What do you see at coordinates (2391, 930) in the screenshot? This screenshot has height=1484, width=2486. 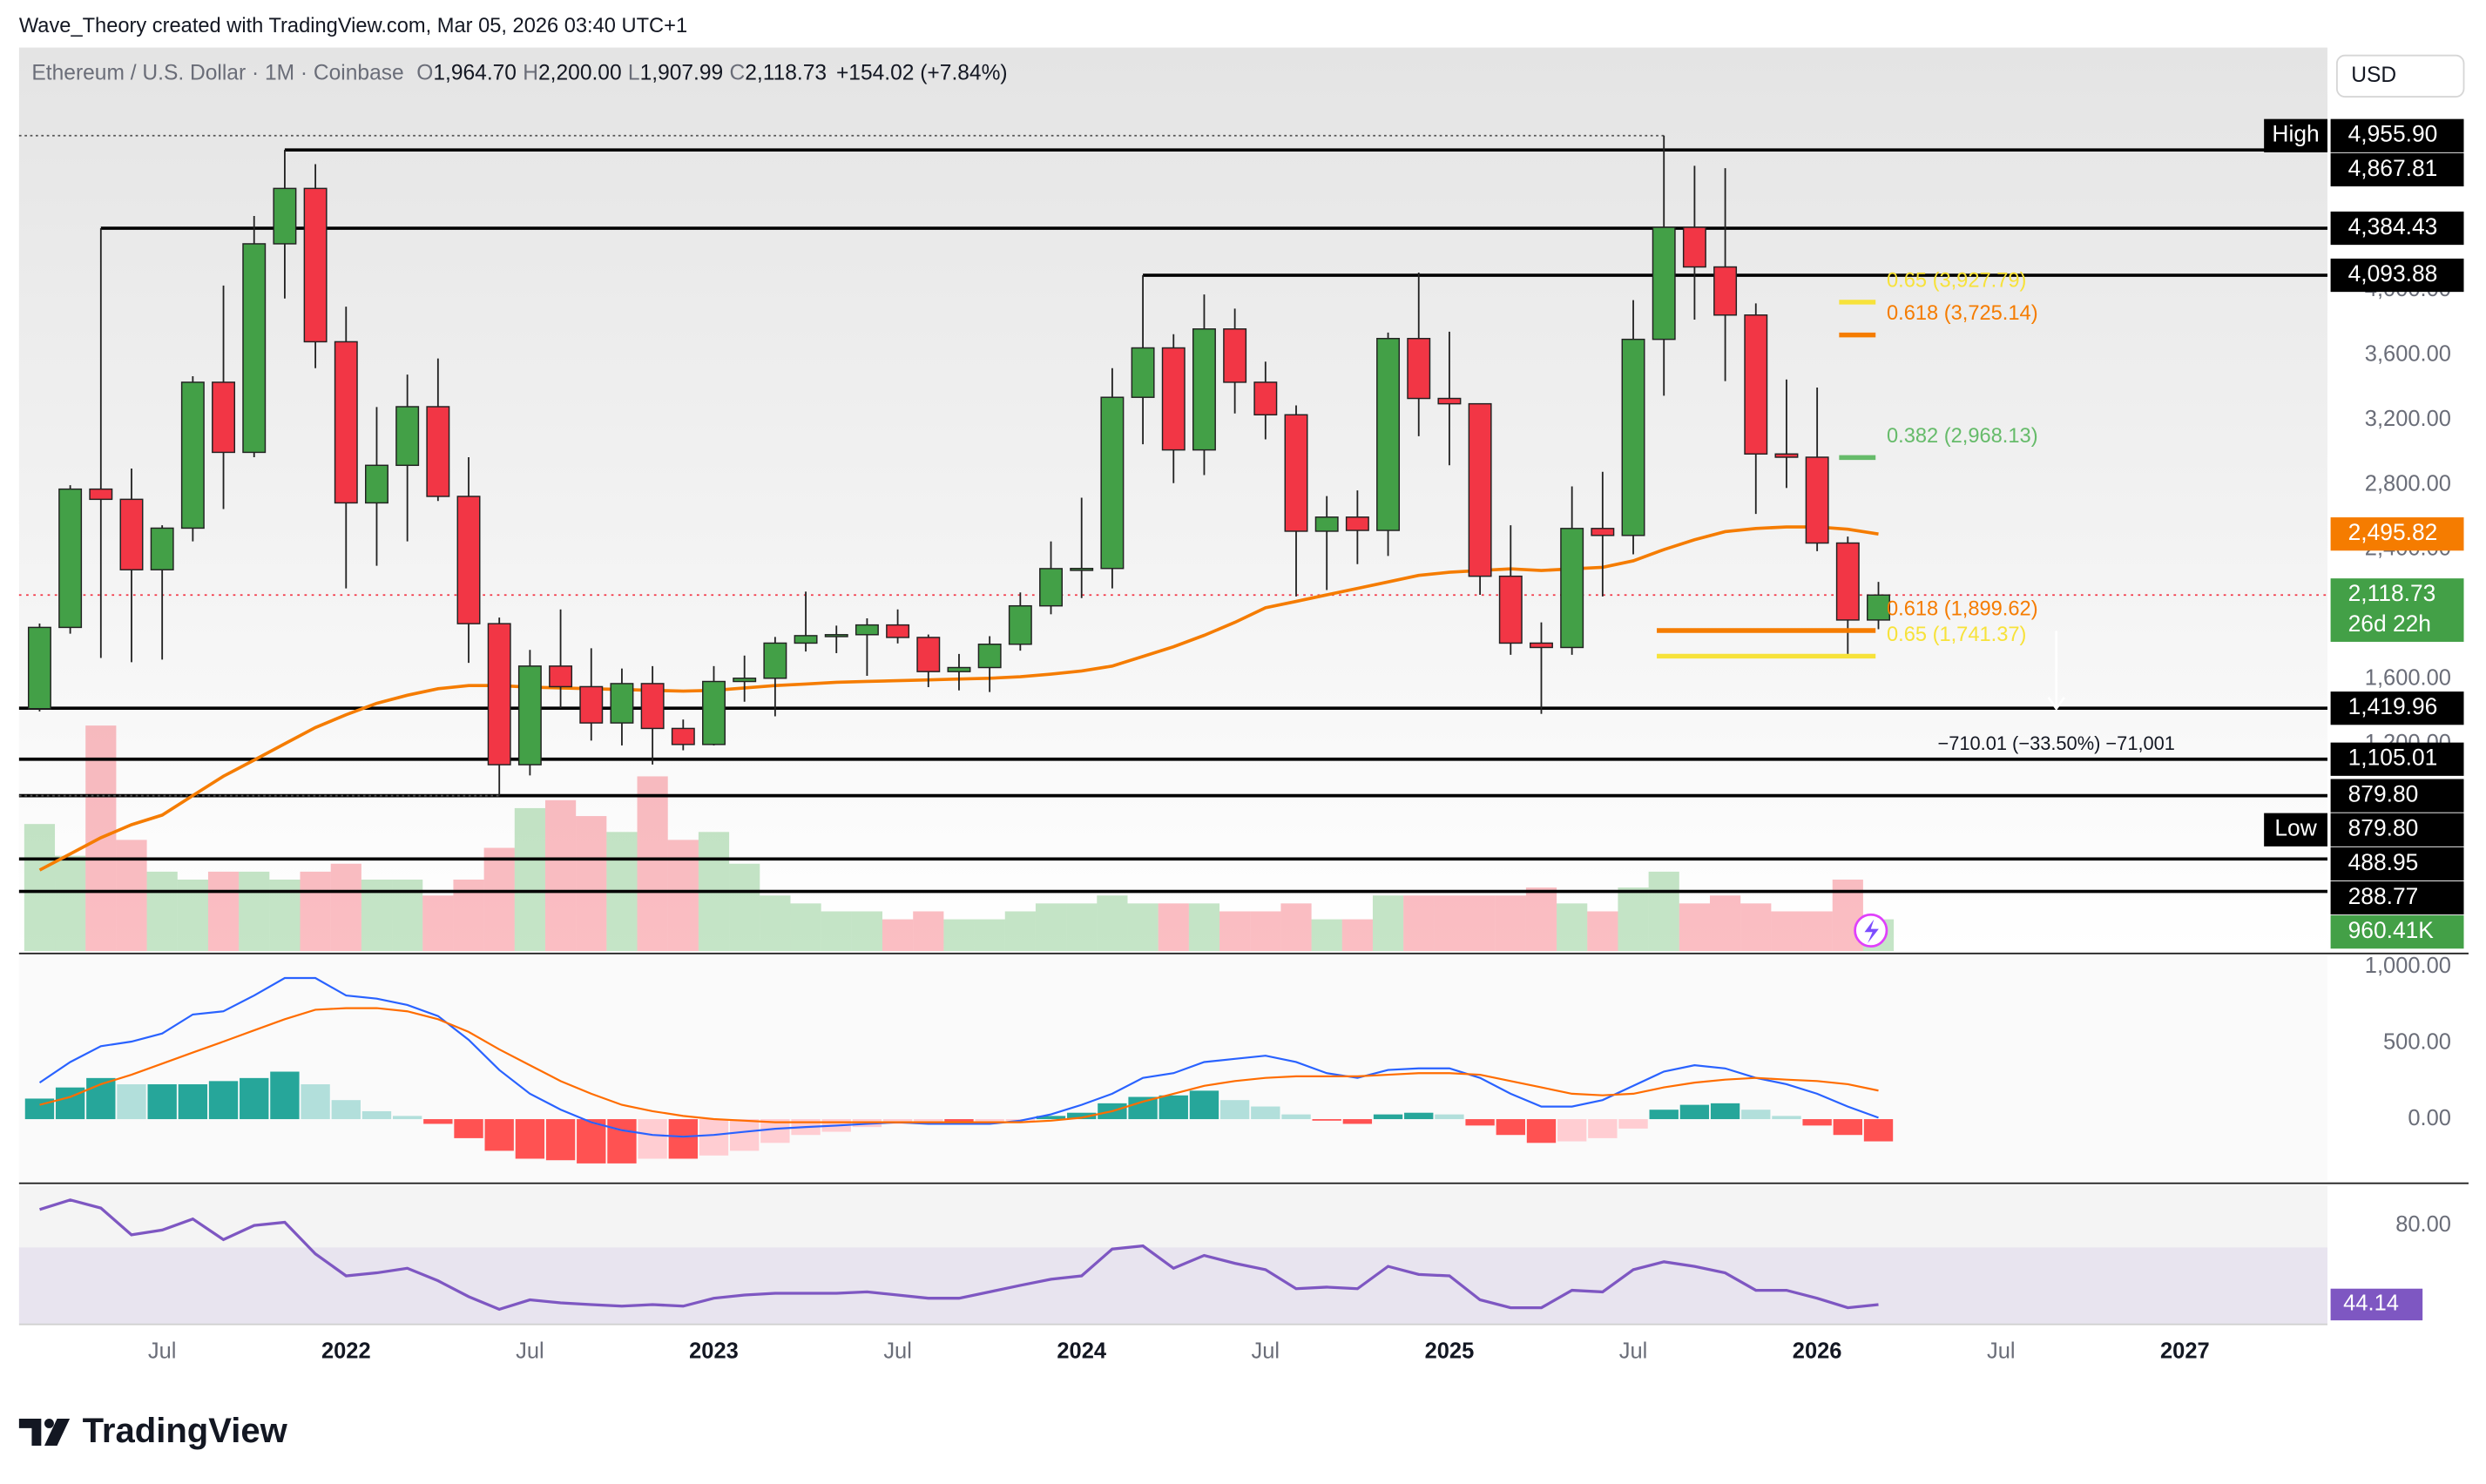 I see `price-label: 960.41K` at bounding box center [2391, 930].